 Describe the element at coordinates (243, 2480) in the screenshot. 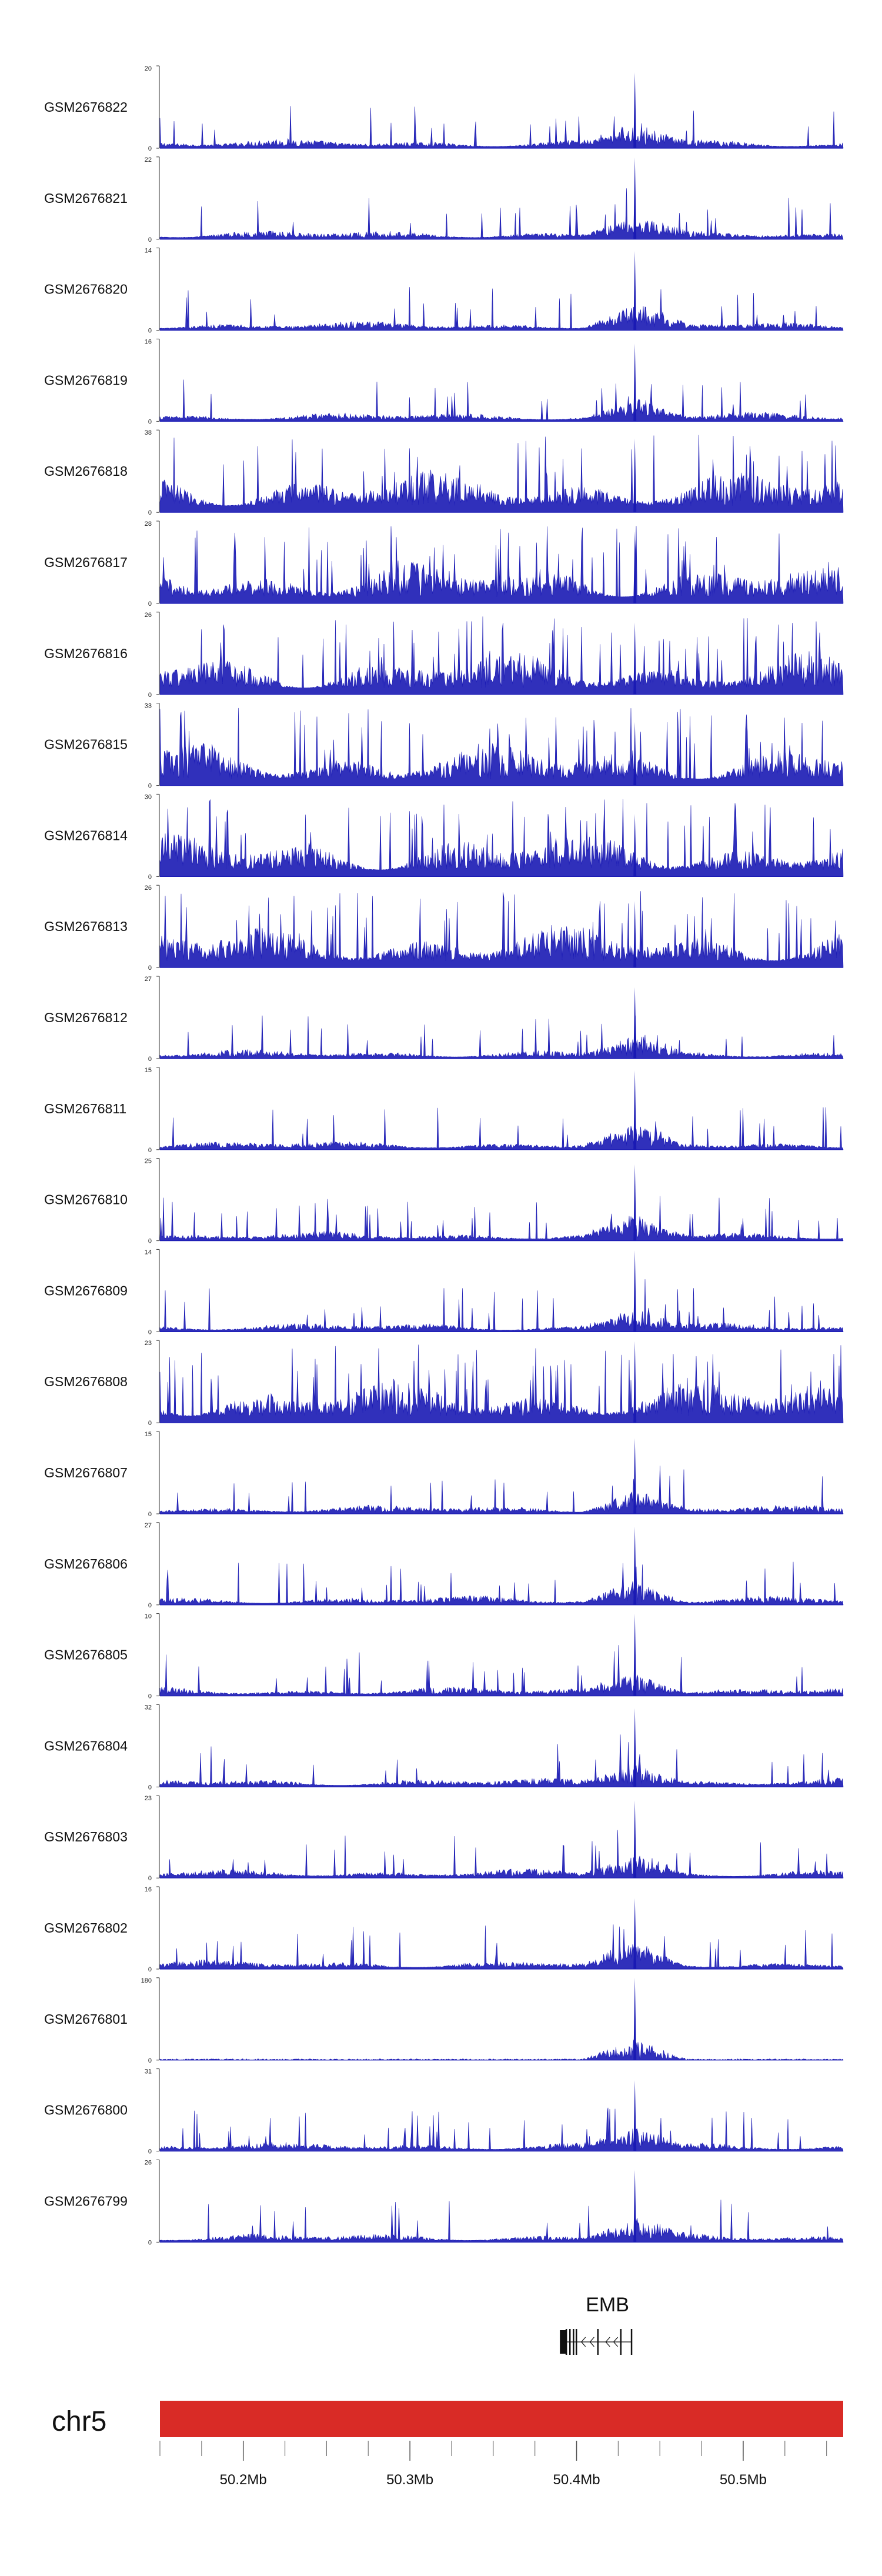

I see `axis-tick-label: 50.2Mb` at that location.